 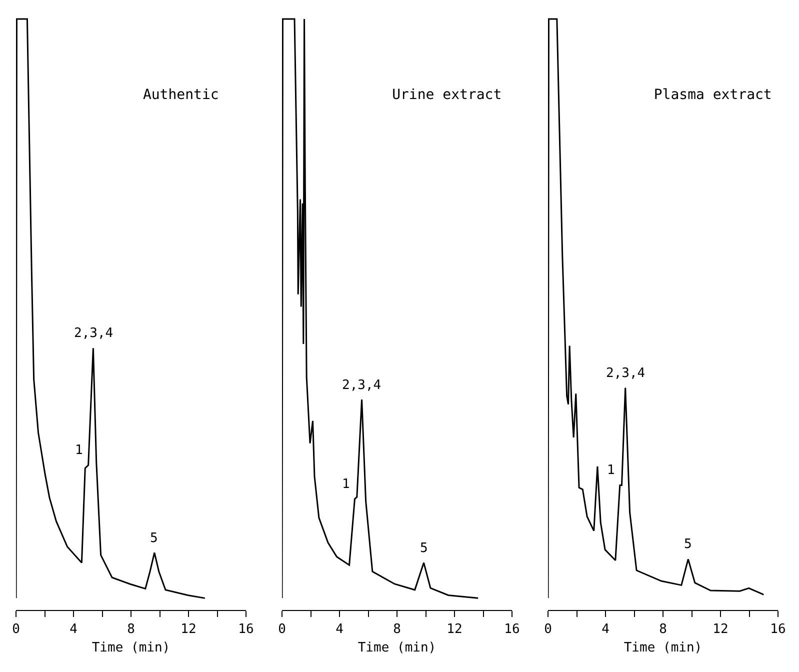 What do you see at coordinates (447, 94) in the screenshot?
I see `text: Urine extract` at bounding box center [447, 94].